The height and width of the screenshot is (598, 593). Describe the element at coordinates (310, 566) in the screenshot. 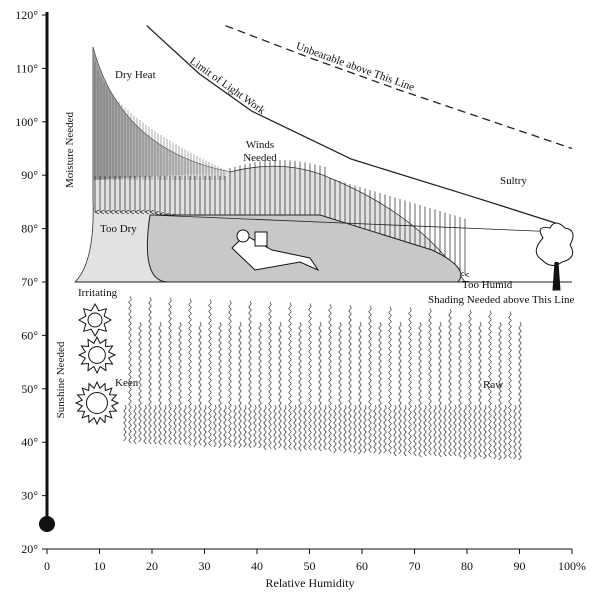

I see `x-tick-label: 50` at that location.